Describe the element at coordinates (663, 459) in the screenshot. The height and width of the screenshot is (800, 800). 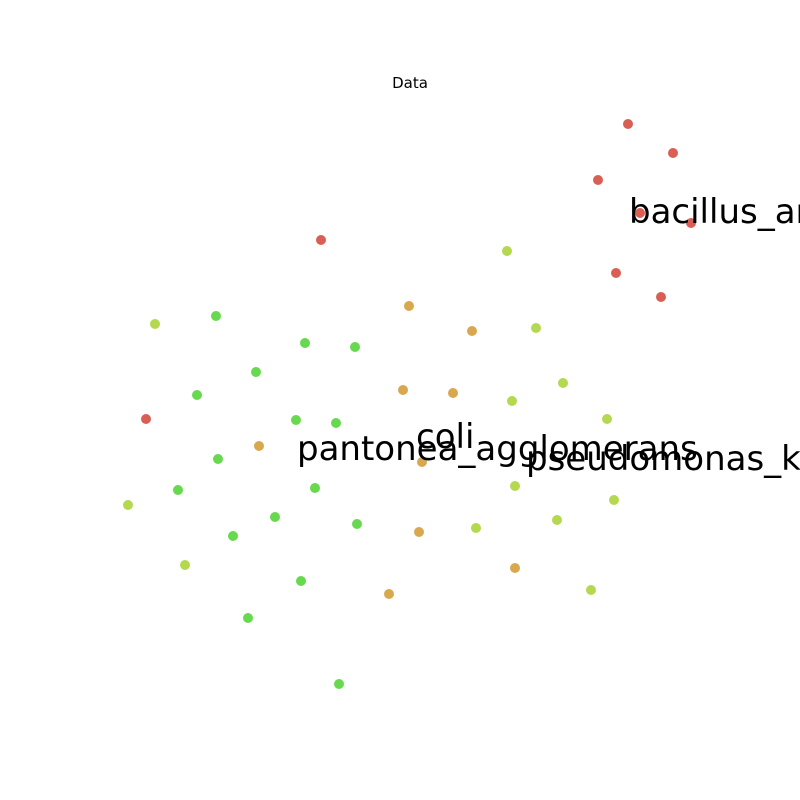
I see `point-annotation: pseudomonas_ko` at that location.